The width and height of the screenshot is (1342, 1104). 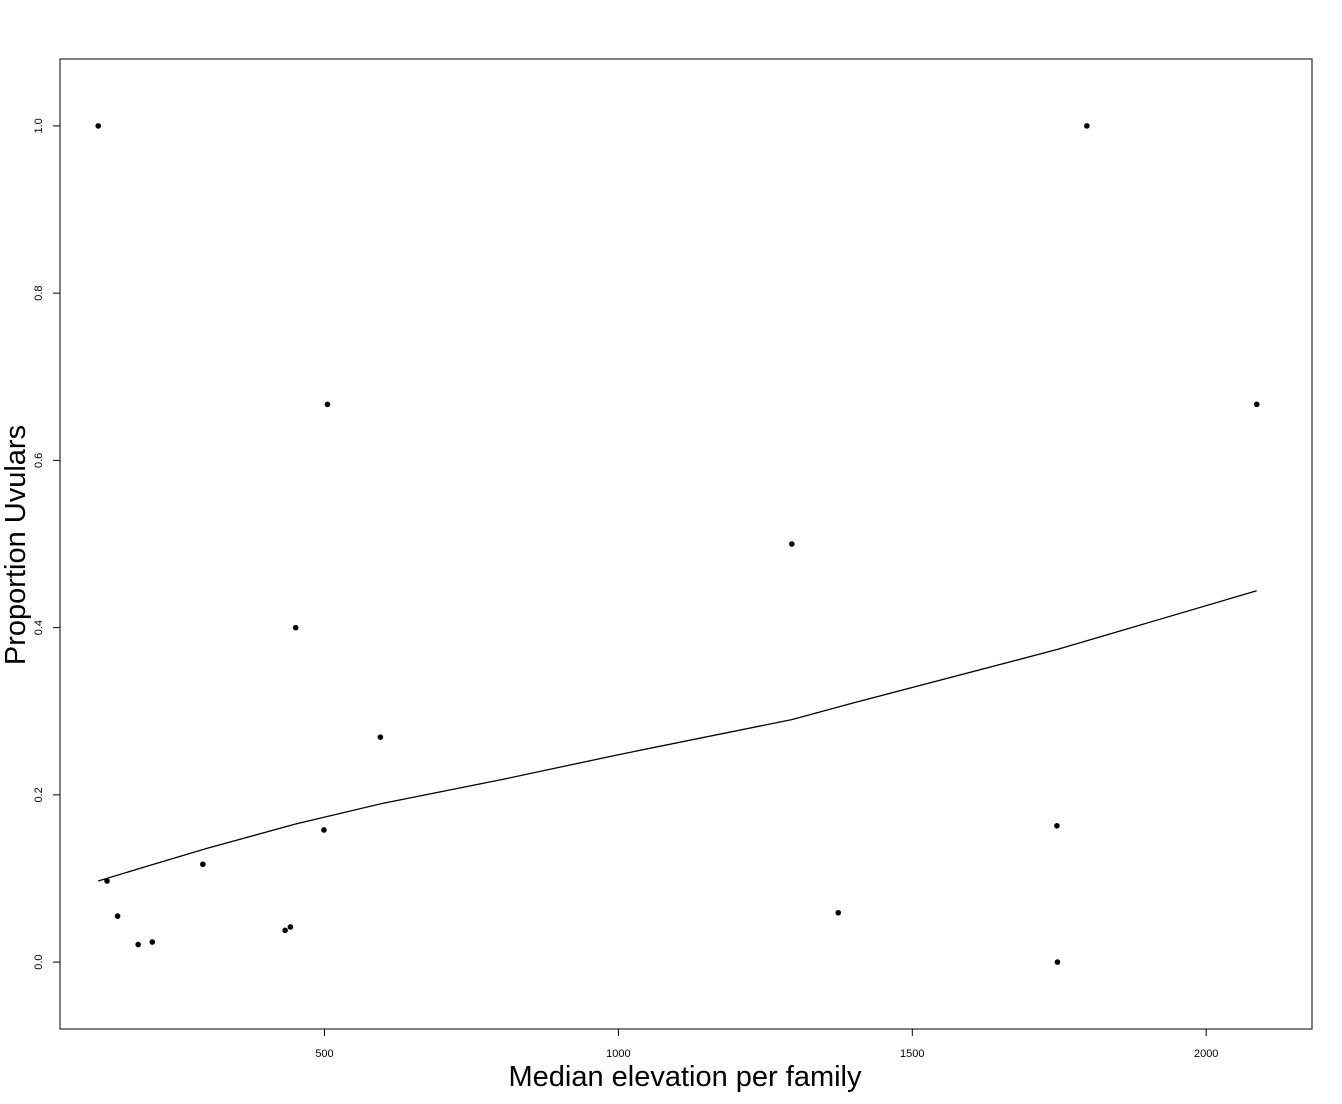 What do you see at coordinates (39, 292) in the screenshot?
I see `y-tick-label: 0.8` at bounding box center [39, 292].